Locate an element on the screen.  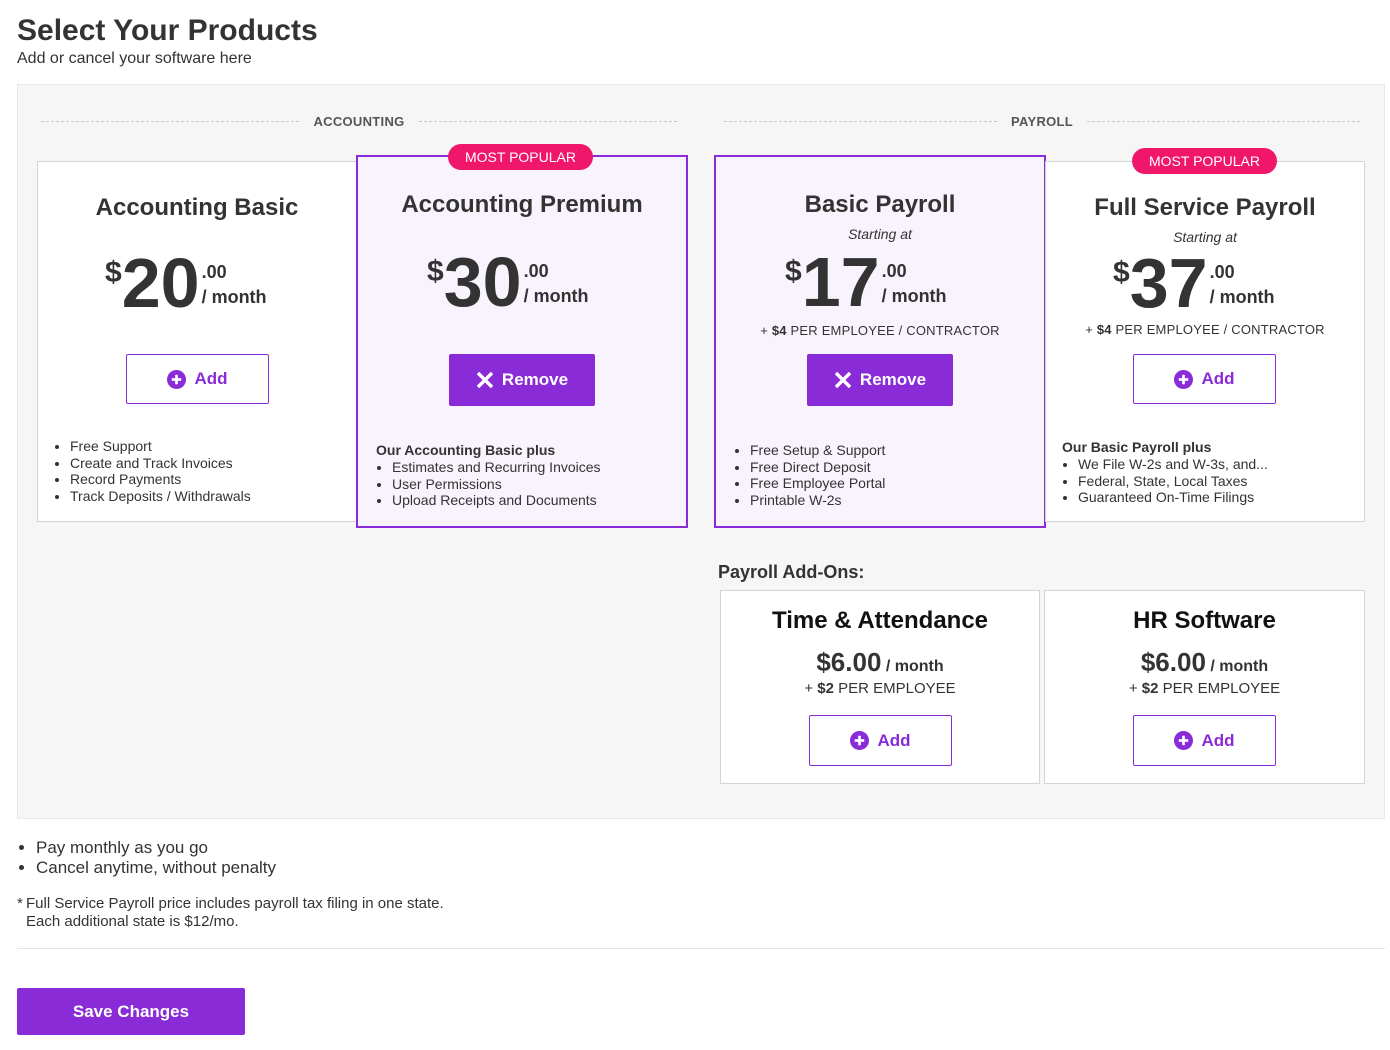
feature-item: Upload Receipts and Documents is located at coordinates (496, 500).